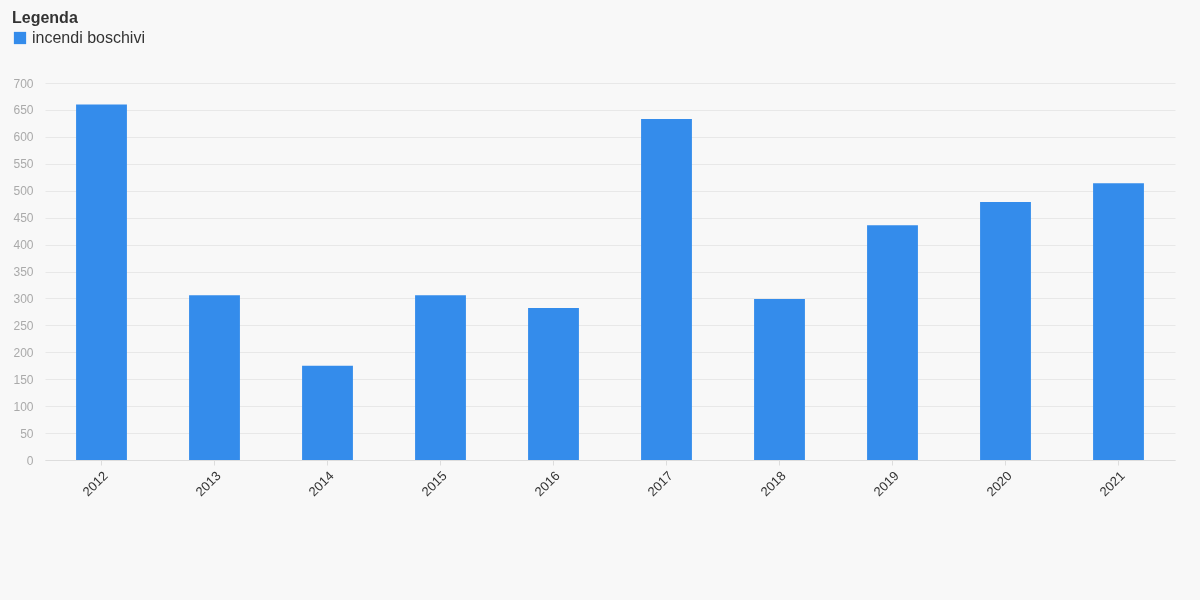 The width and height of the screenshot is (1200, 600). I want to click on y-tick-label: 350, so click(23, 272).